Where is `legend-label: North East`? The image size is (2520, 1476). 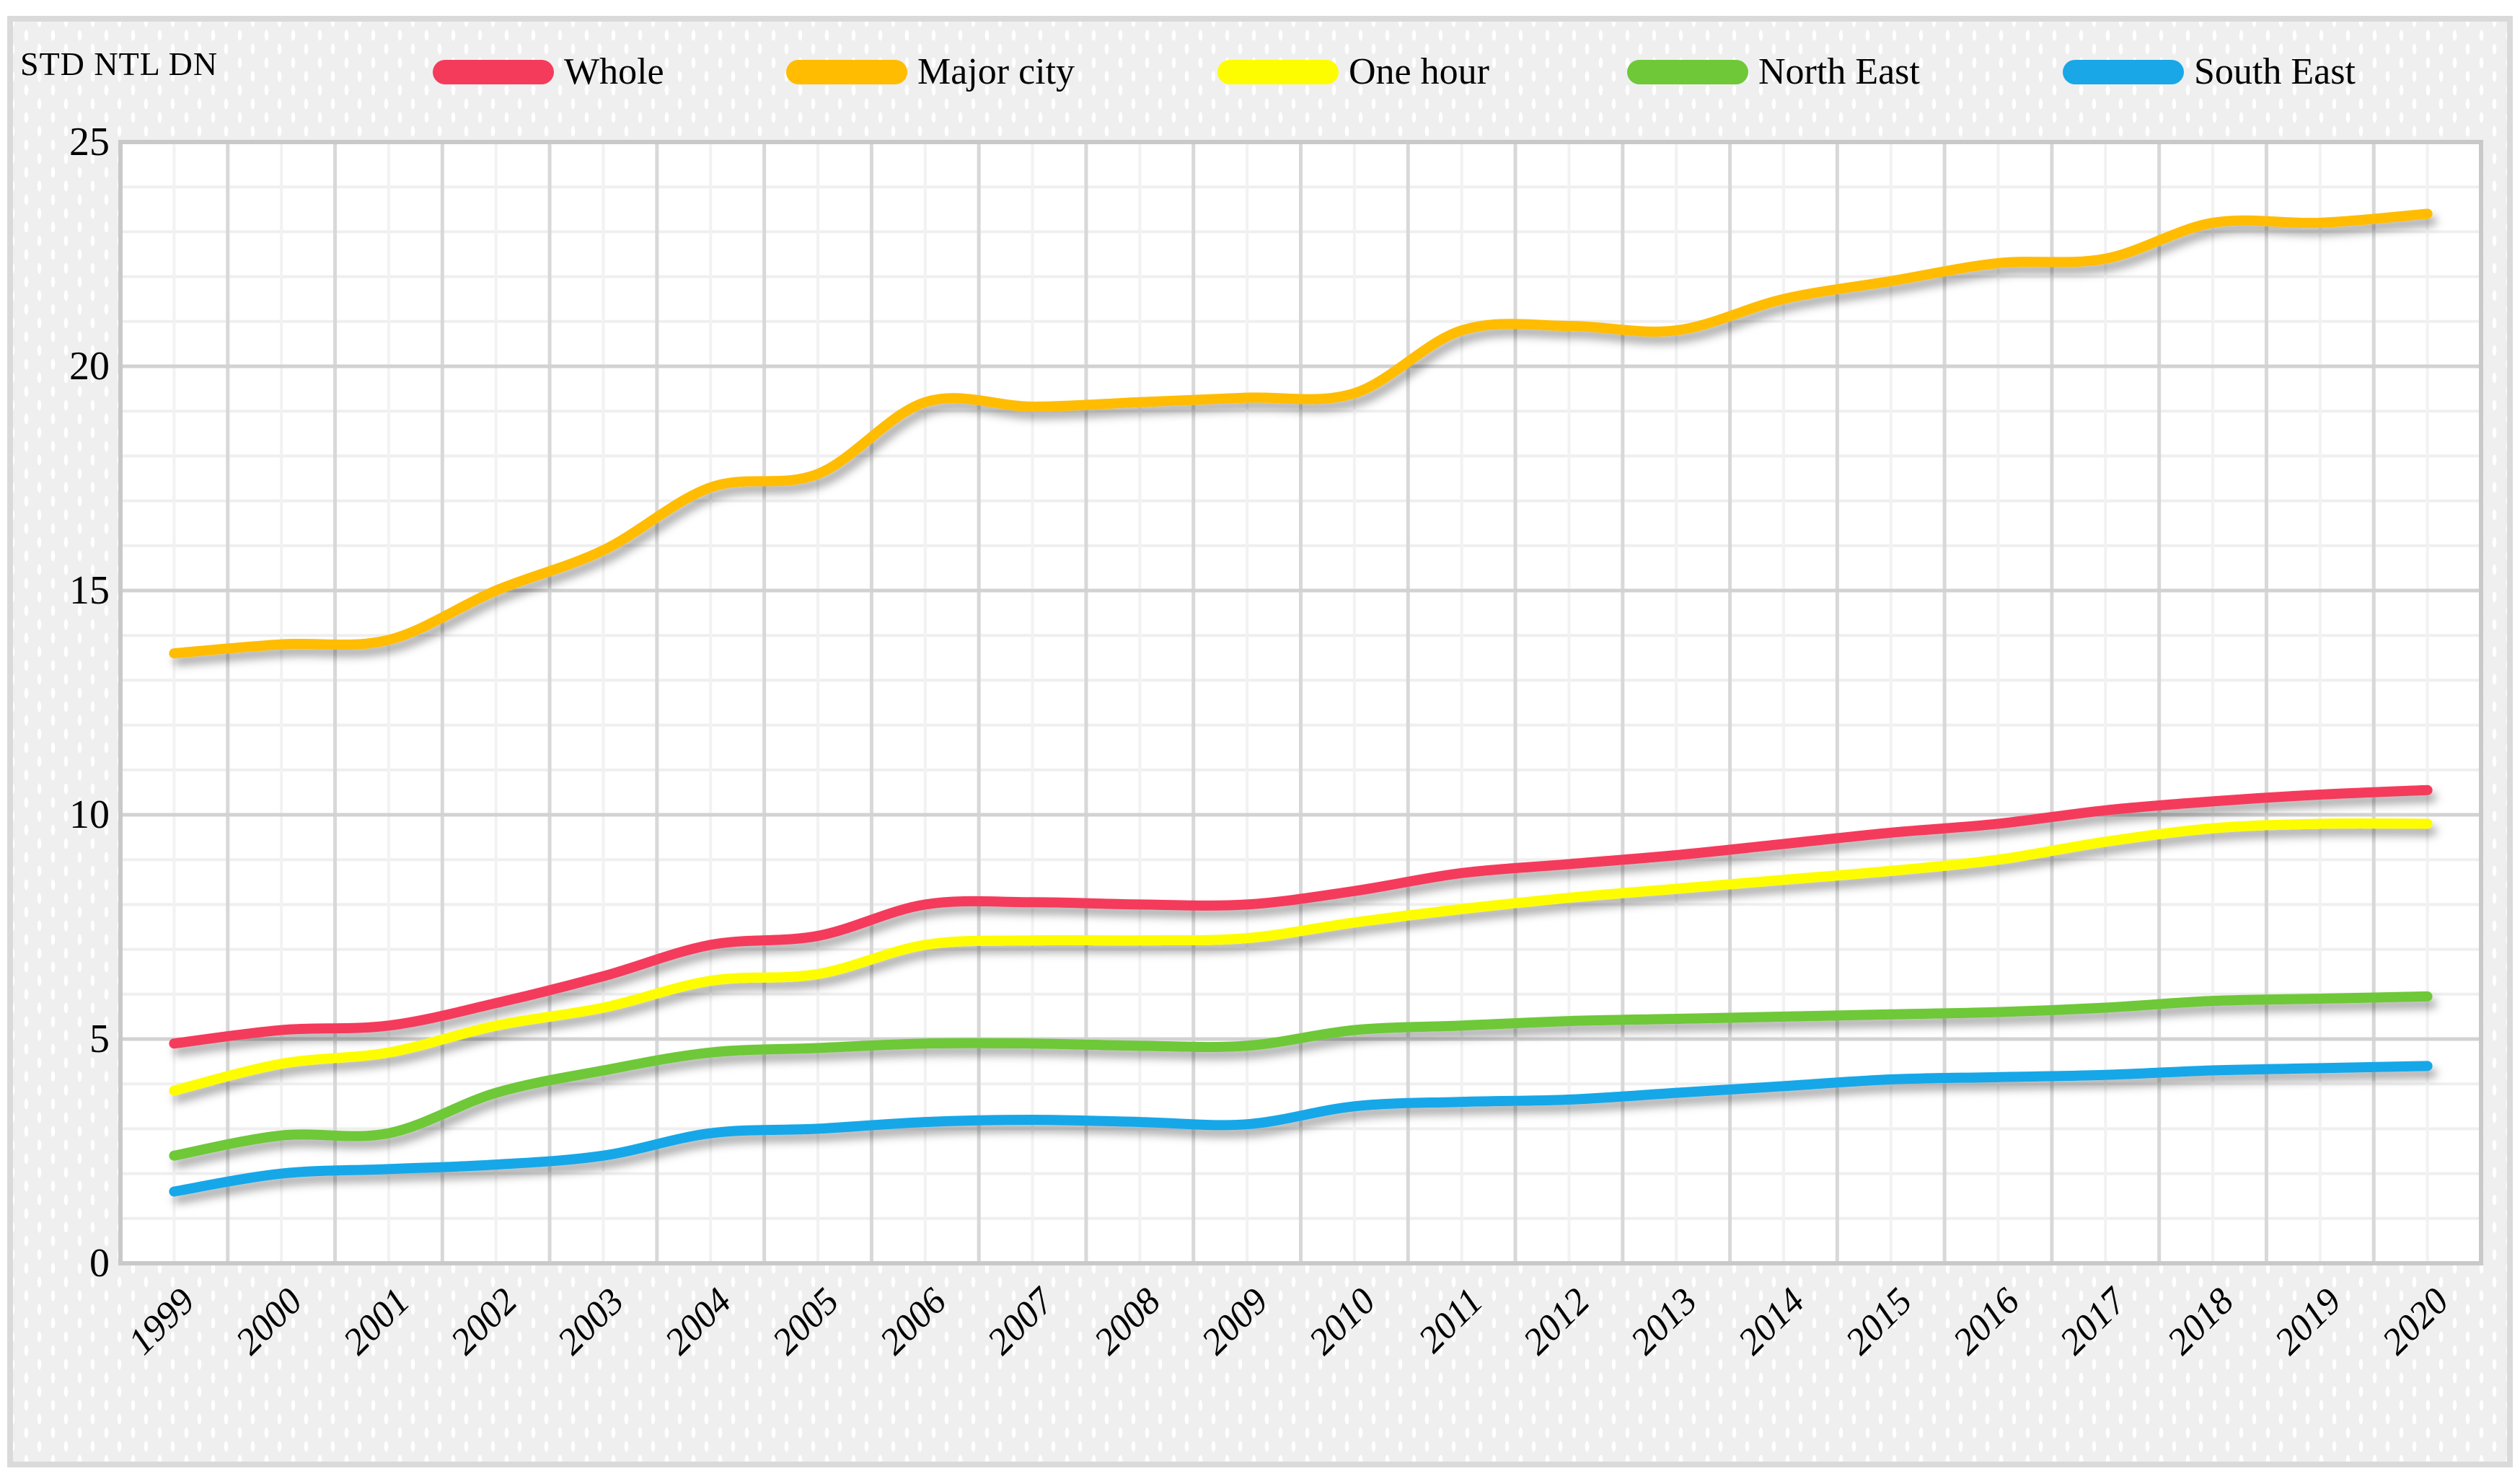
legend-label: North East is located at coordinates (1839, 71).